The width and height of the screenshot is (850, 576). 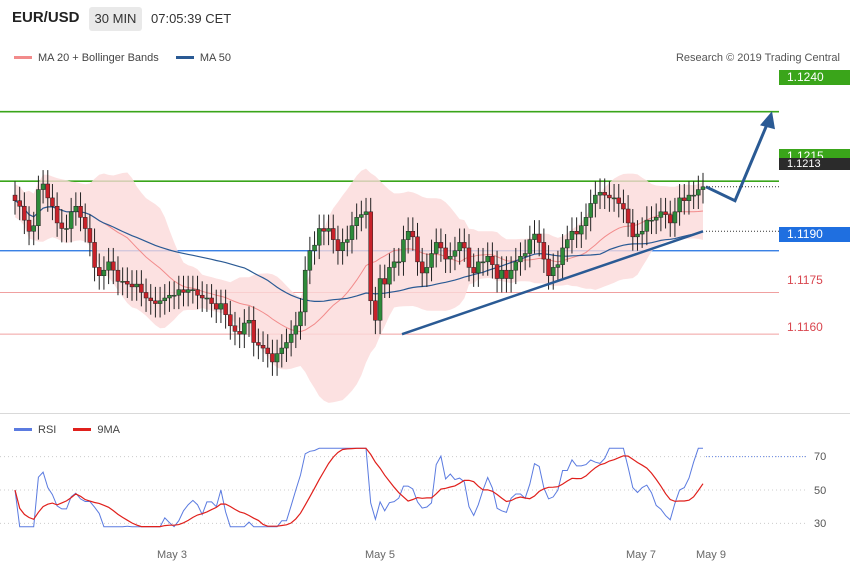 I want to click on legend-item-ma20: MA 20 + Bollinger Bands, so click(x=86, y=58).